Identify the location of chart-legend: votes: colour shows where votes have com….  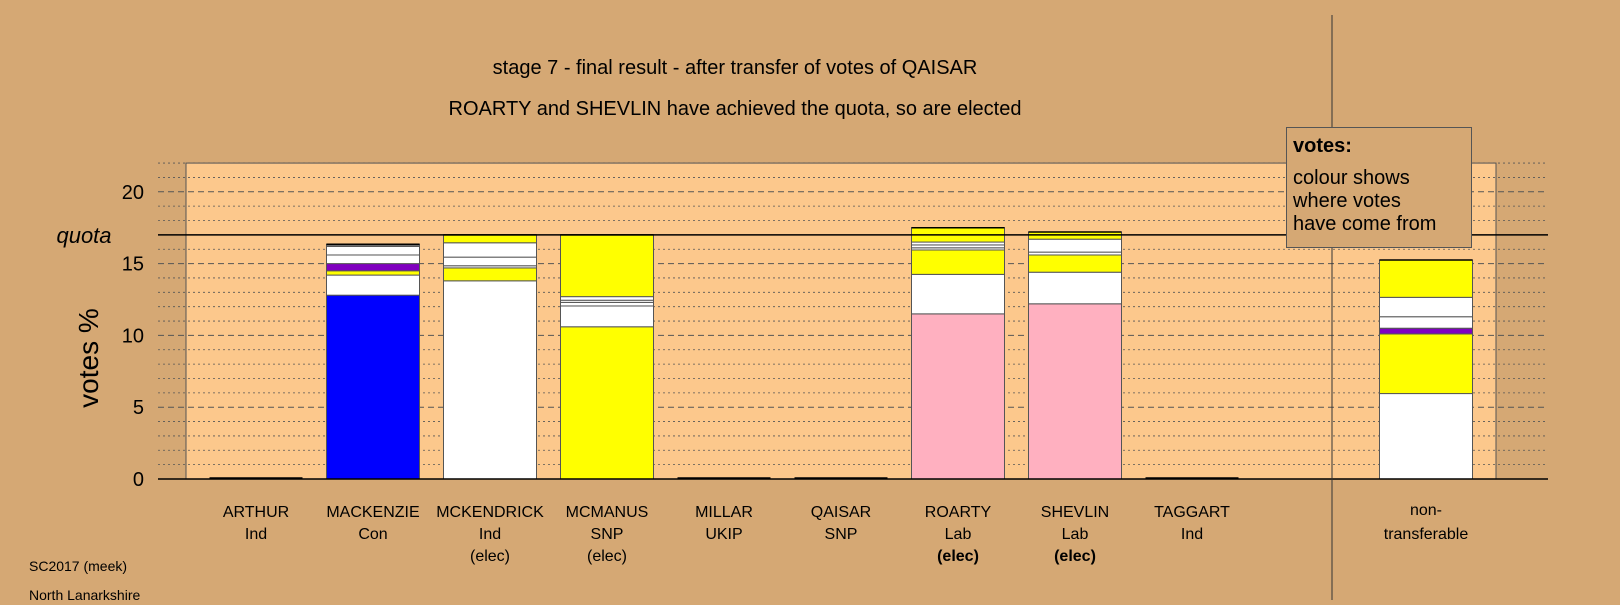
(1379, 187).